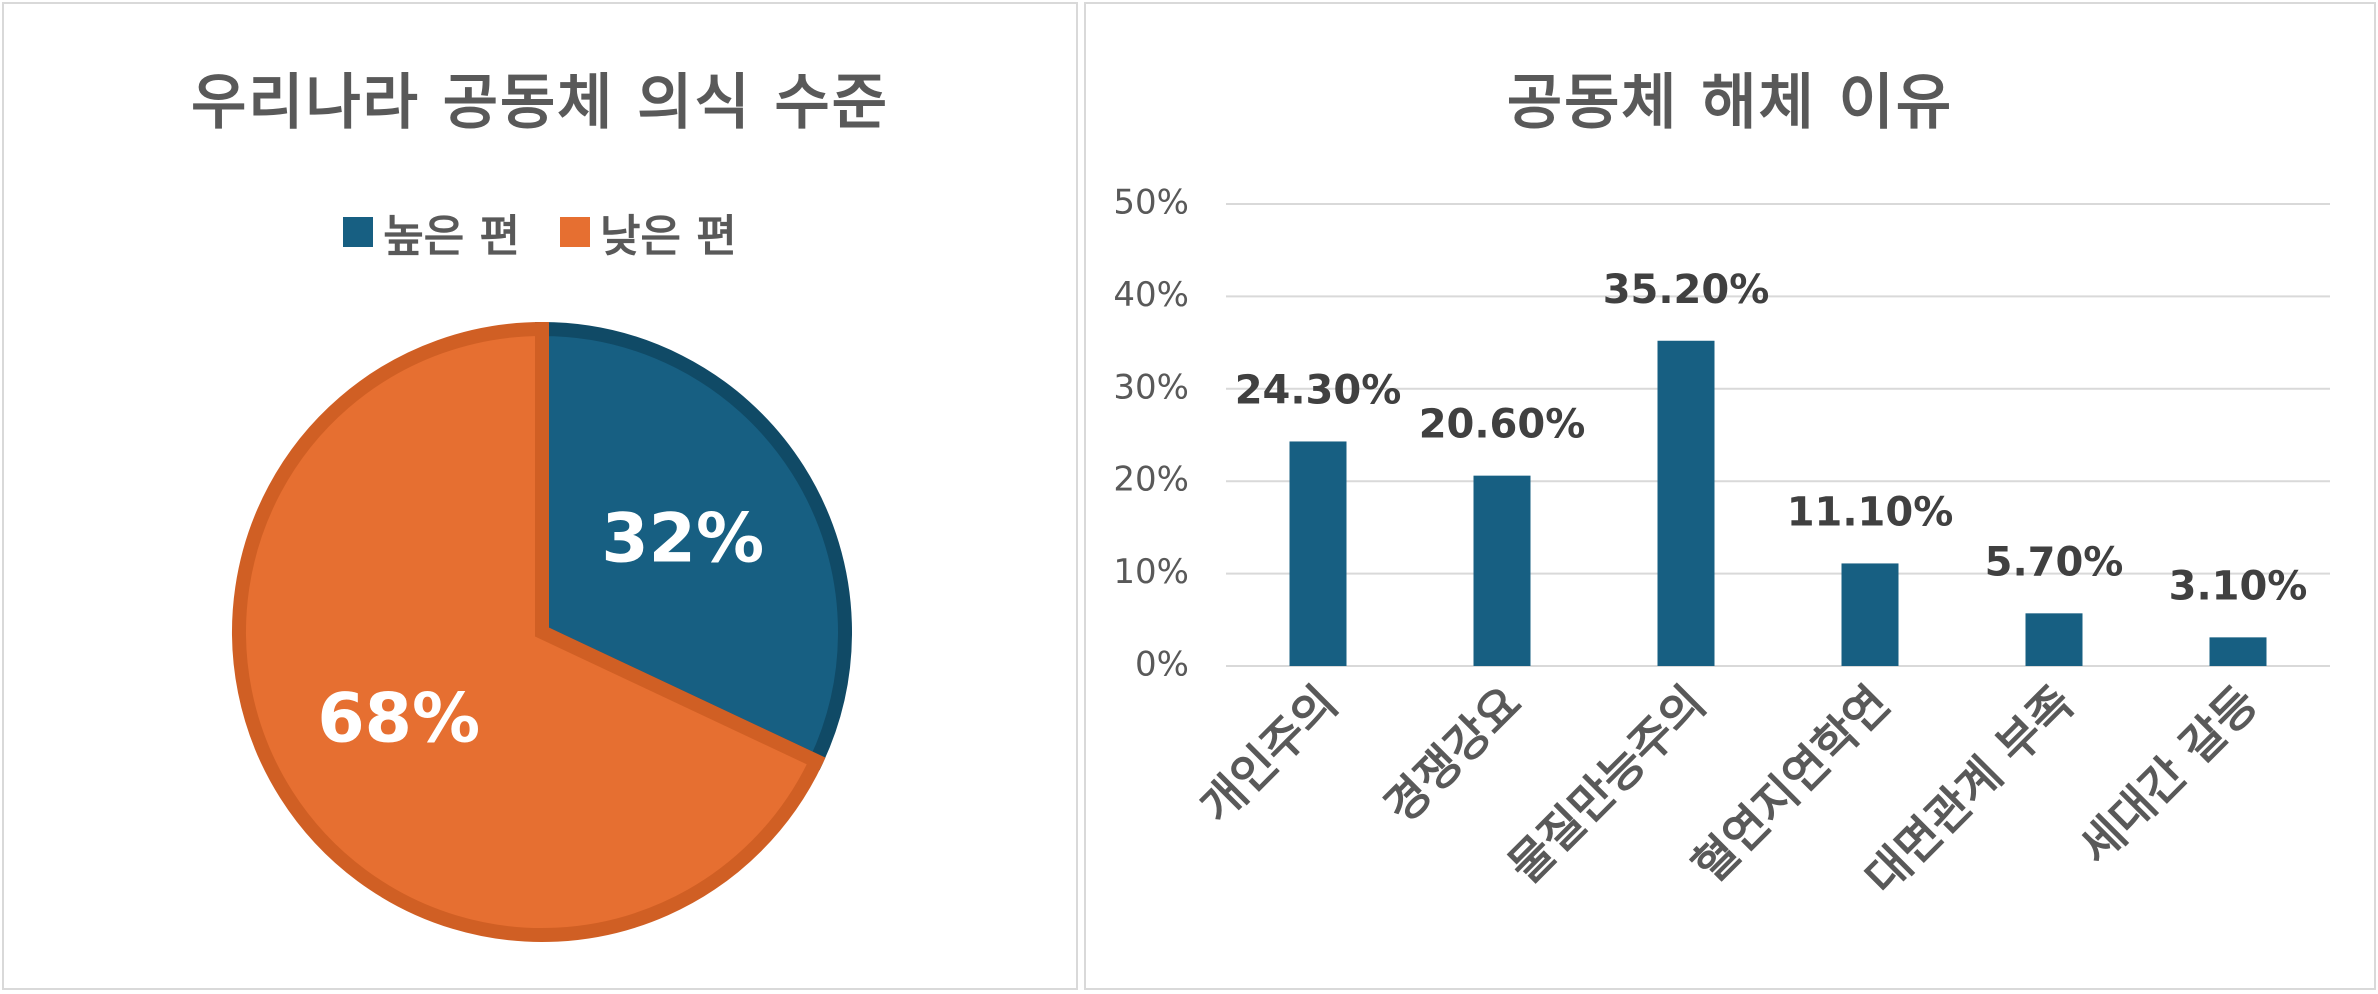  What do you see at coordinates (1269, 755) in the screenshot?
I see `x-category-label: 개인주의` at bounding box center [1269, 755].